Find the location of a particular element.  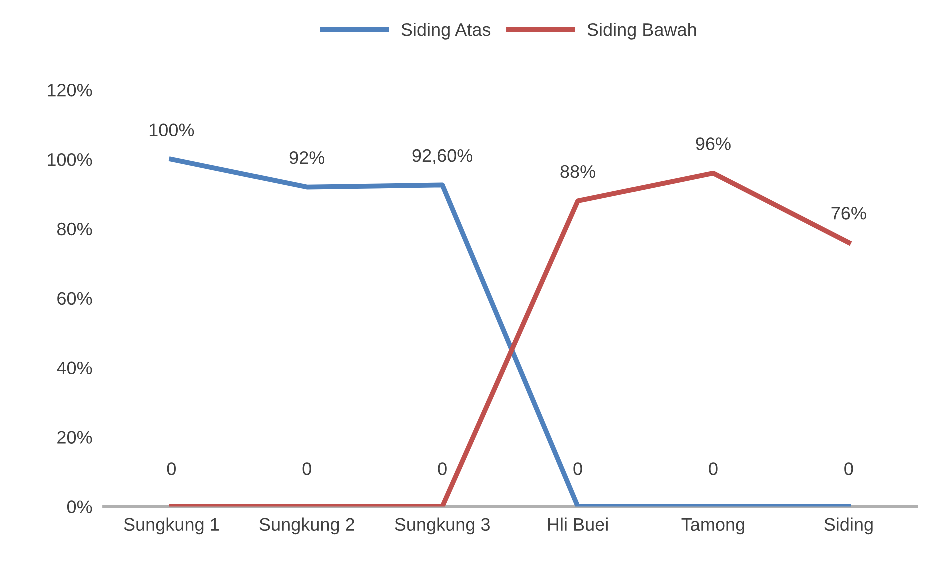

data-label: 76% is located at coordinates (849, 213).